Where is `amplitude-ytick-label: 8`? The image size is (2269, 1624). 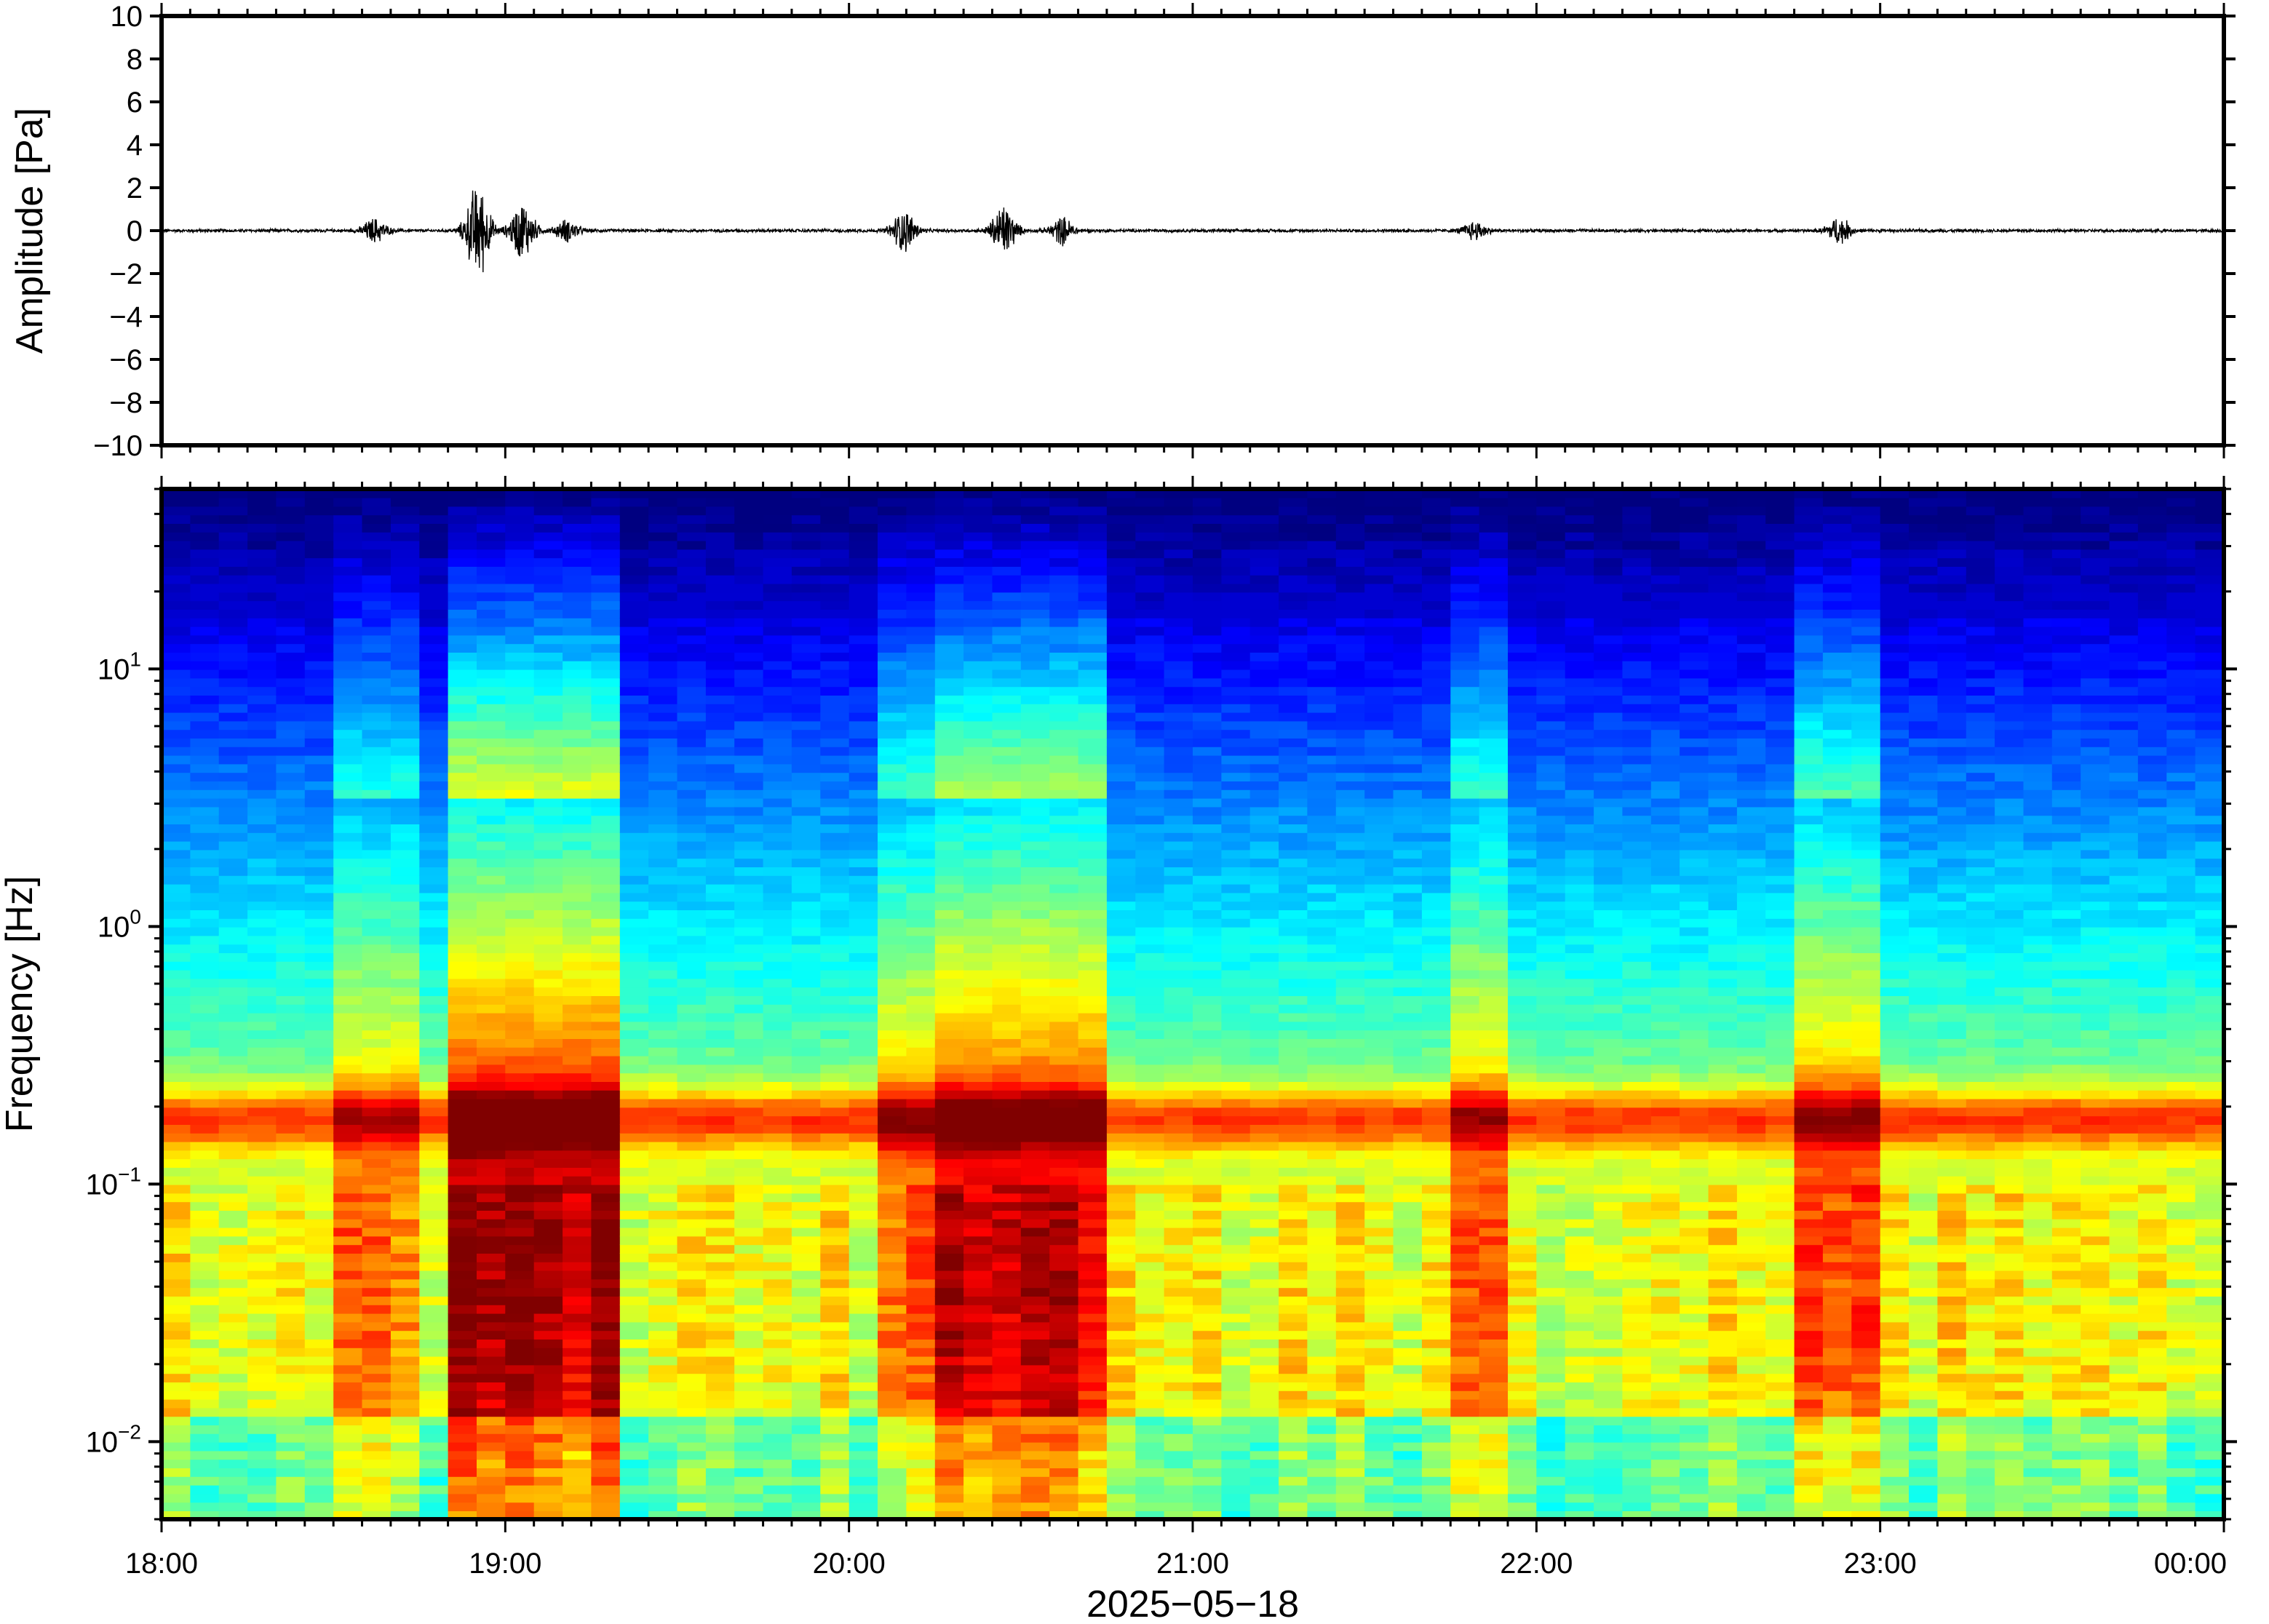 amplitude-ytick-label: 8 is located at coordinates (135, 60).